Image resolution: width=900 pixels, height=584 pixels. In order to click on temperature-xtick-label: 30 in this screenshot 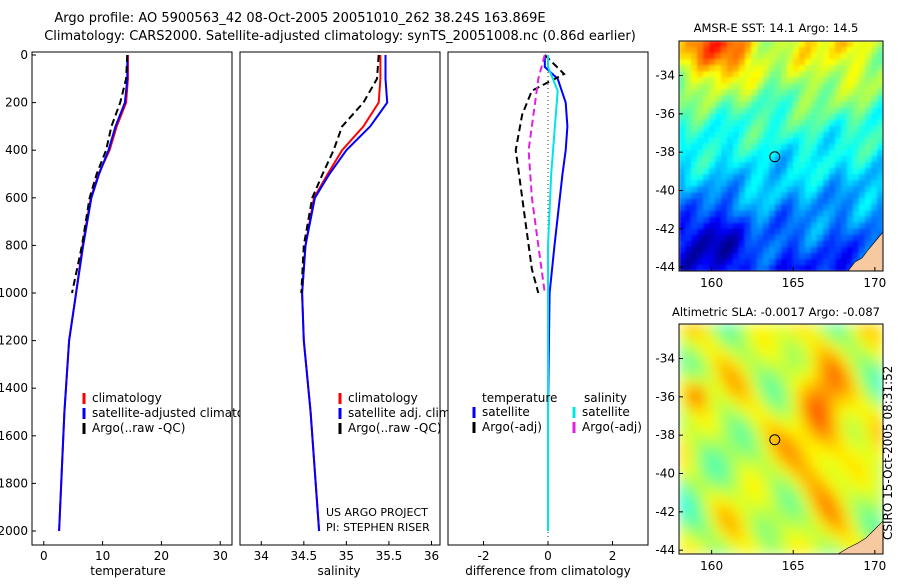, I will do `click(220, 556)`.